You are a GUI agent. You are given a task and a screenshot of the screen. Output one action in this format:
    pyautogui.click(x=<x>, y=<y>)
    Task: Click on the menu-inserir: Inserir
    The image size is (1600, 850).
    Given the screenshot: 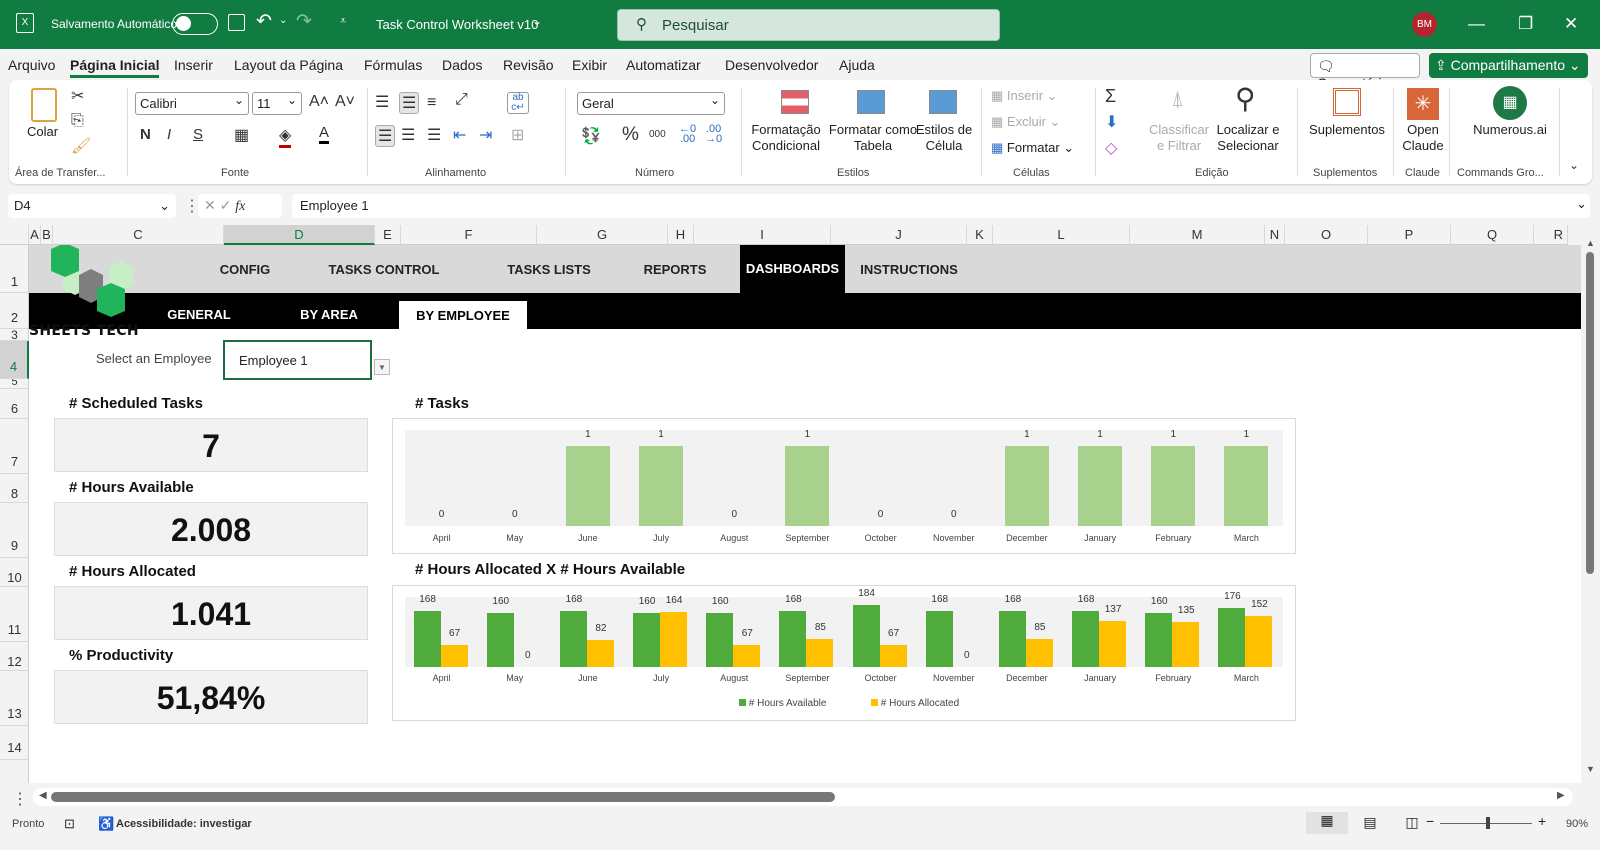 What is the action you would take?
    pyautogui.click(x=193, y=65)
    